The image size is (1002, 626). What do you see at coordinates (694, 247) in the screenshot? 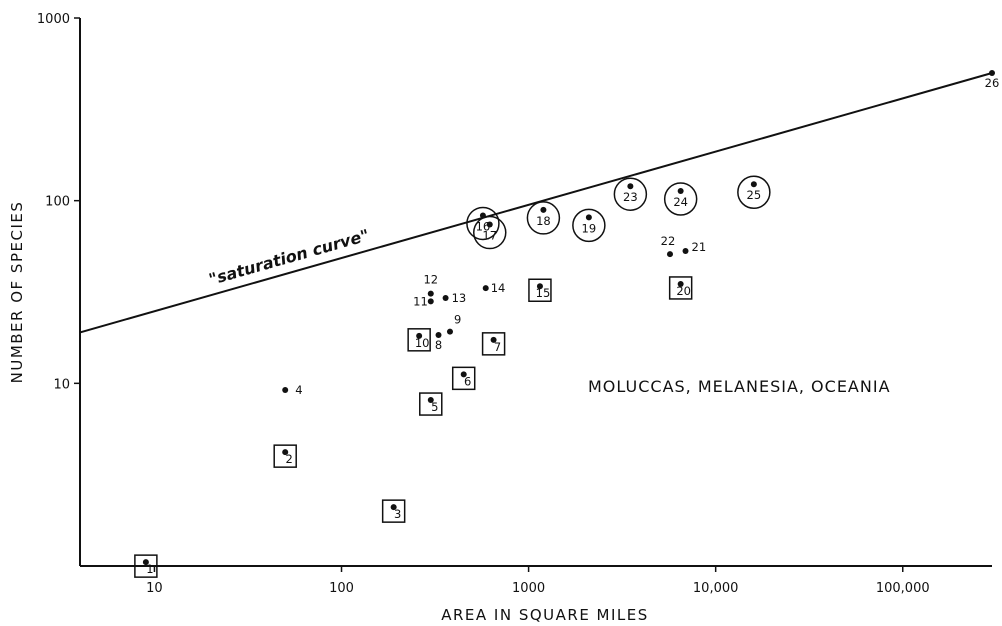
I see `data-point-21: 21` at bounding box center [694, 247].